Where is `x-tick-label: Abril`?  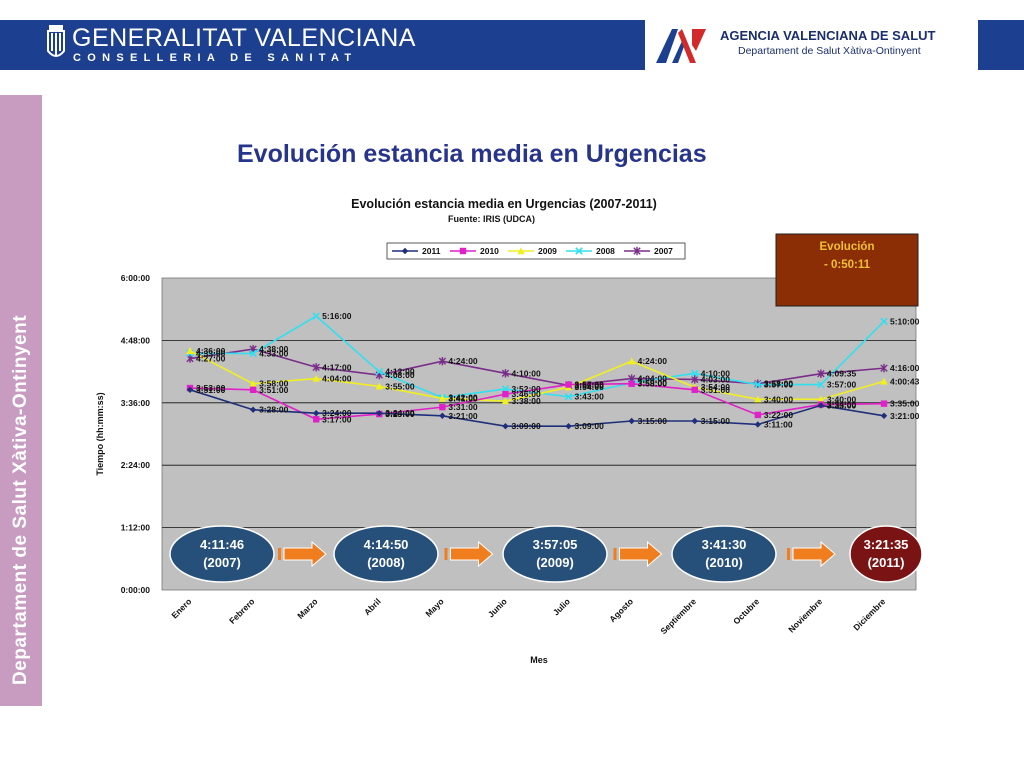
x-tick-label: Abril is located at coordinates (372, 606).